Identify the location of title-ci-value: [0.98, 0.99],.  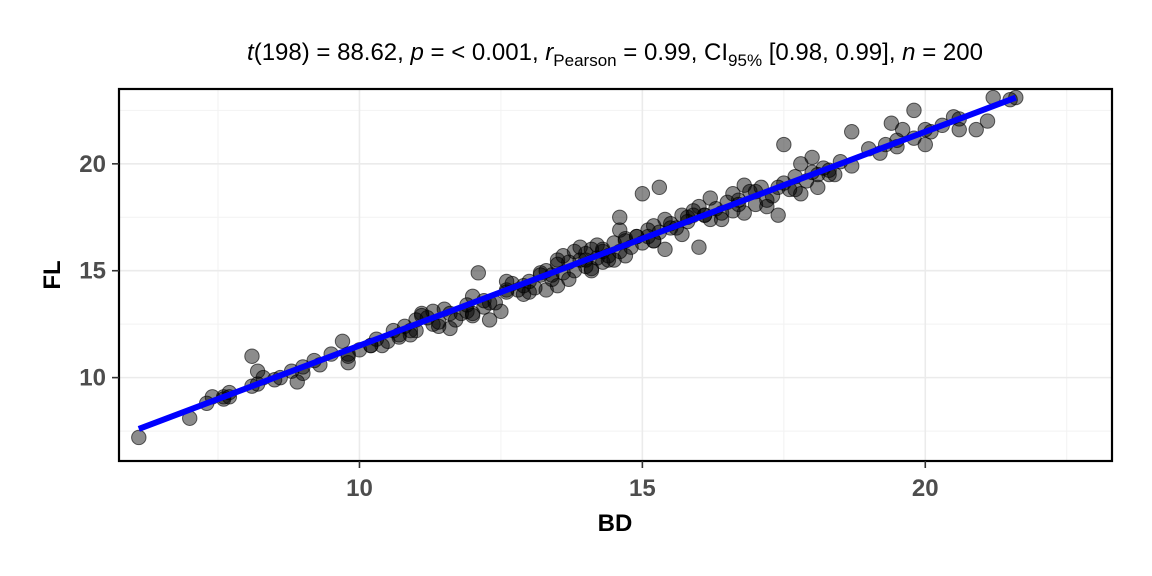
(832, 52).